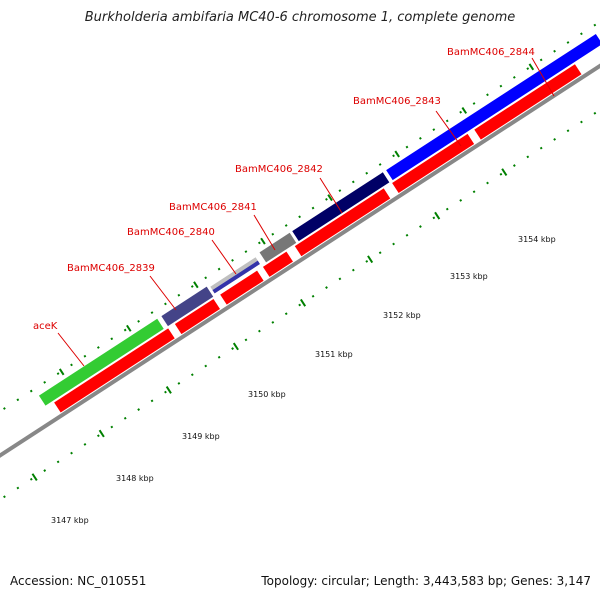 This screenshot has width=600, height=600. I want to click on cds-acek, so click(114, 370).